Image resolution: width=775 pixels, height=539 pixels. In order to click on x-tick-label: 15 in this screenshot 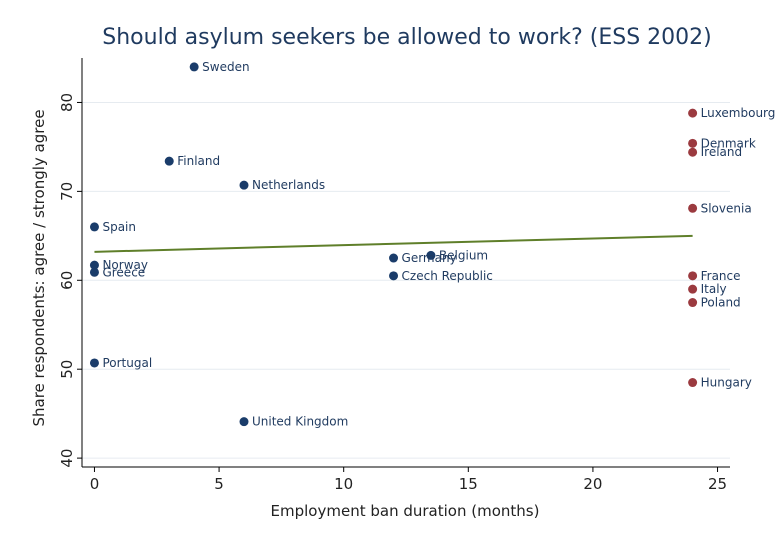, I will do `click(468, 484)`.